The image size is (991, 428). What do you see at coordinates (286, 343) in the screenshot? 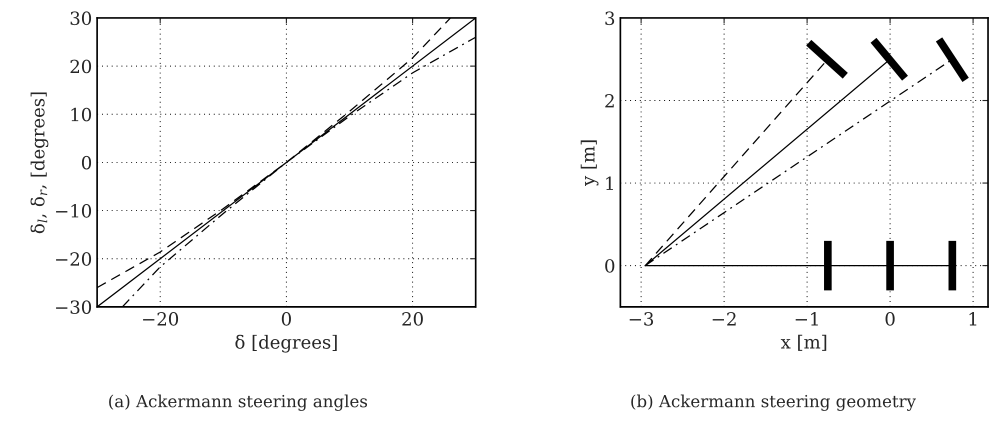
I see `x-axis-title: δ [degrees]` at bounding box center [286, 343].